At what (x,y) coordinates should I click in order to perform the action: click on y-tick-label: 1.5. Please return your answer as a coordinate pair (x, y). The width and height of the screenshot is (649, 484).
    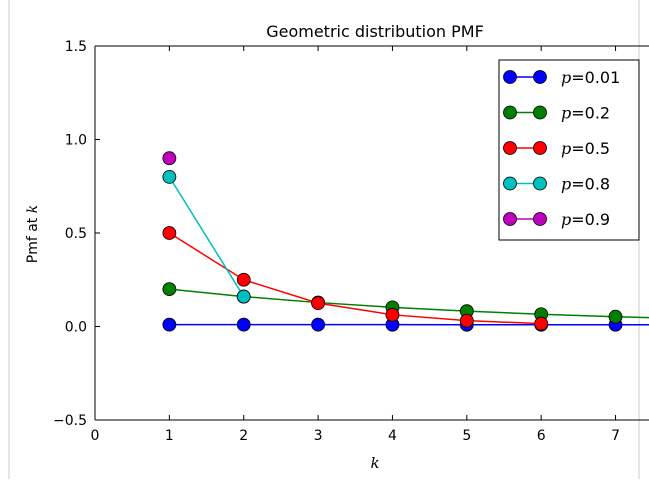
    Looking at the image, I should click on (76, 47).